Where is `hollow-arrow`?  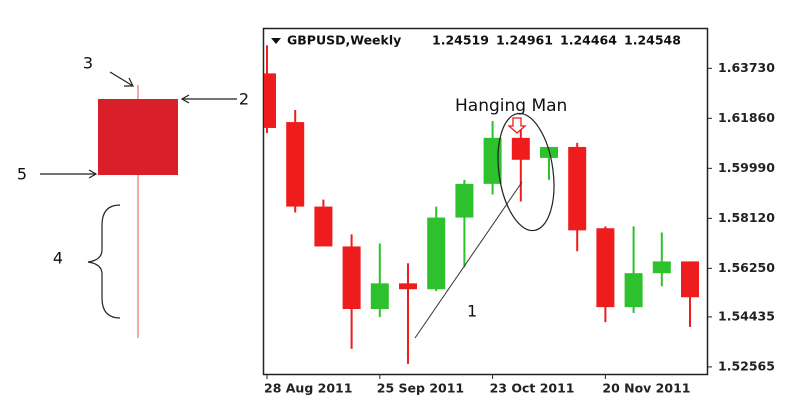
hollow-arrow is located at coordinates (517, 125).